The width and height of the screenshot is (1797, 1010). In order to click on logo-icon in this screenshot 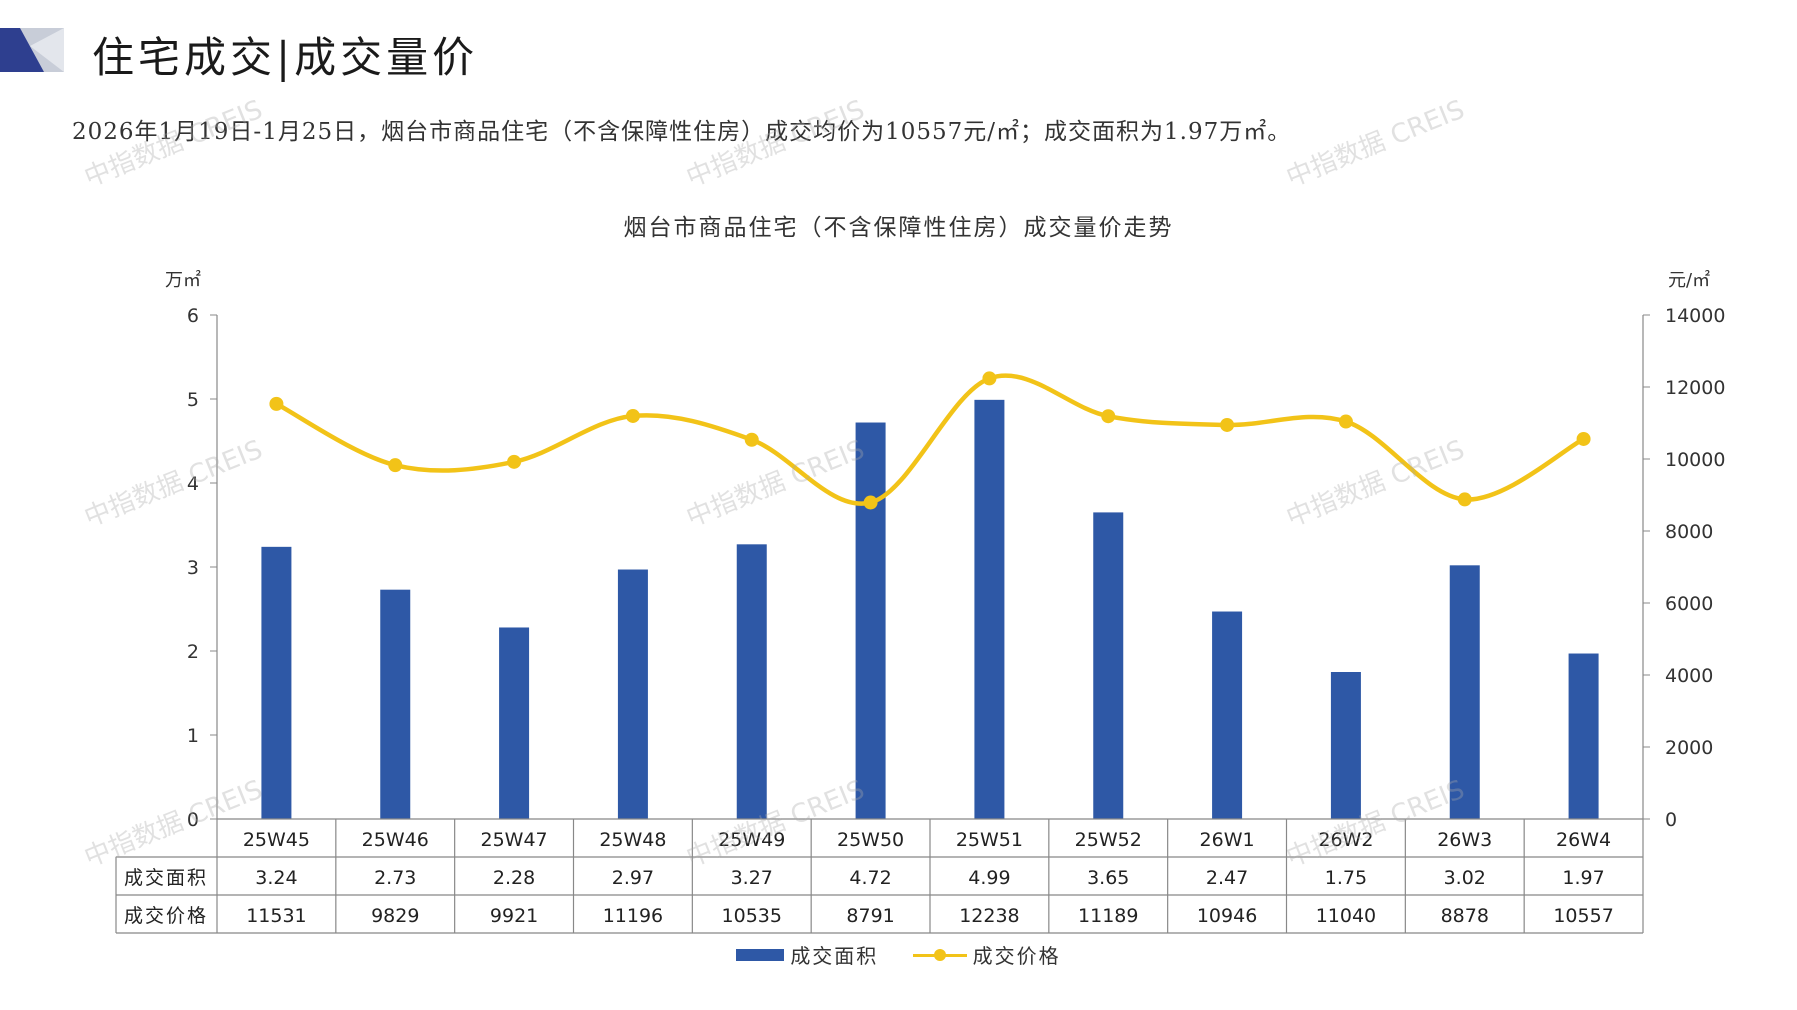, I will do `click(32, 50)`.